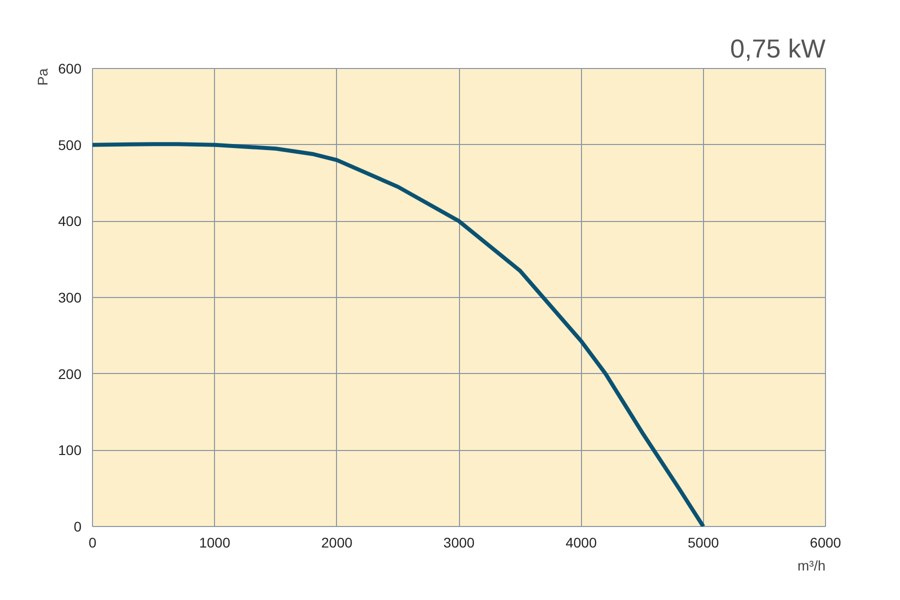 The image size is (900, 600). What do you see at coordinates (812, 566) in the screenshot?
I see `x-axis-title: m³/h` at bounding box center [812, 566].